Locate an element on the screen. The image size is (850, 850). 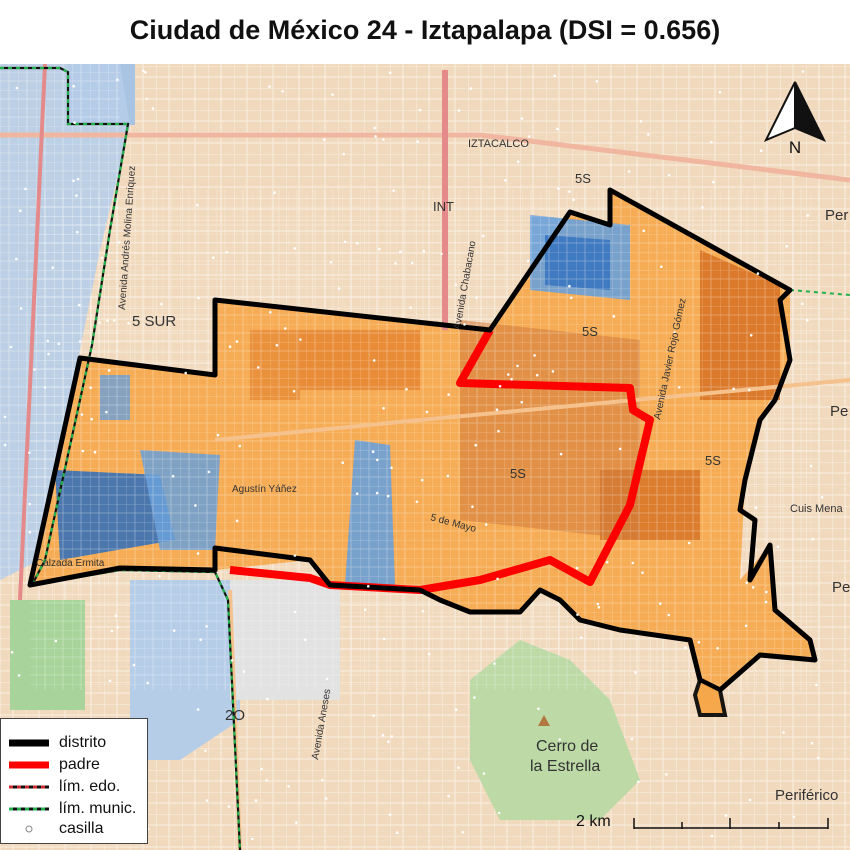
north-arrow: N is located at coordinates (795, 120).